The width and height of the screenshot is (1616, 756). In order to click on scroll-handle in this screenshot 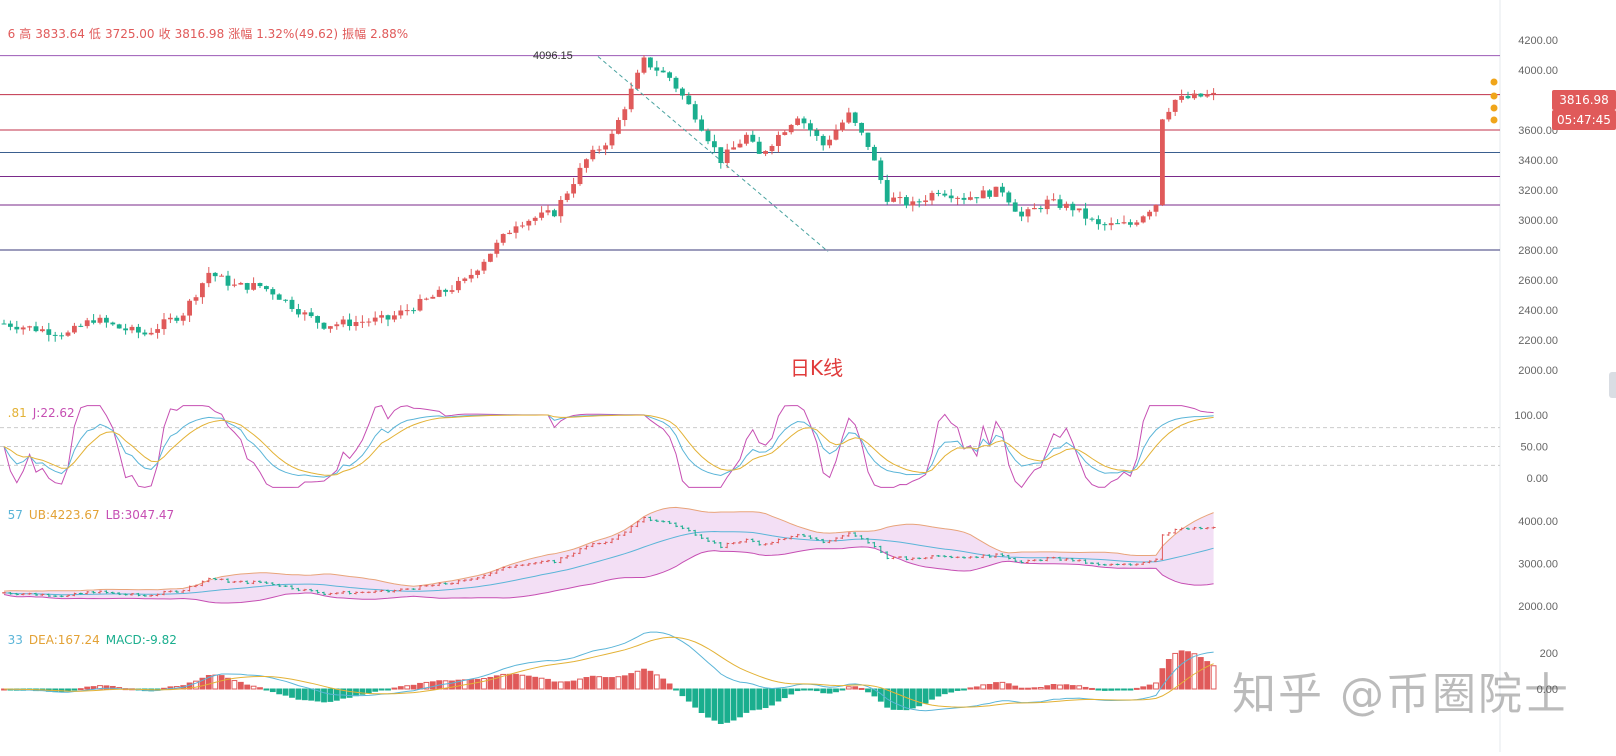, I will do `click(1612, 385)`.